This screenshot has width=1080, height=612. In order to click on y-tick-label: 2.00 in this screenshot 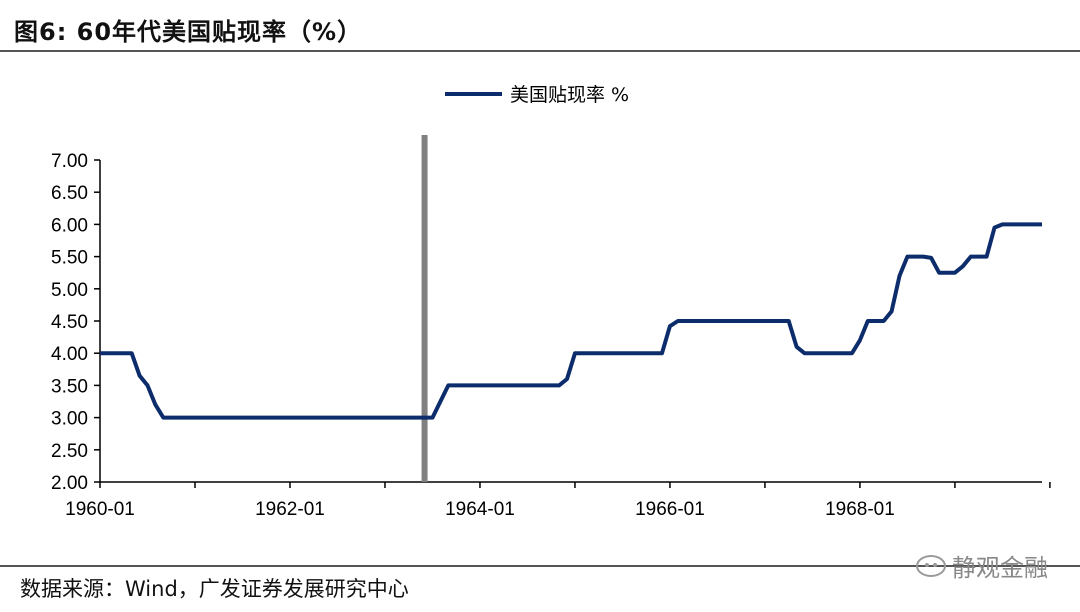, I will do `click(69, 483)`.